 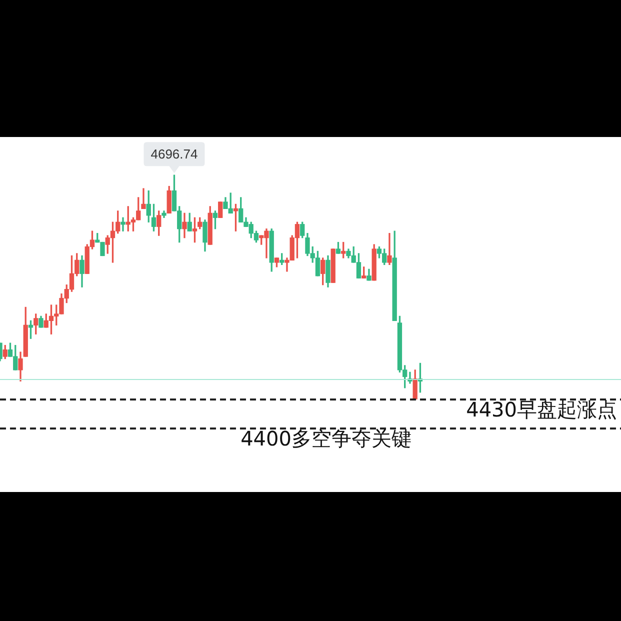 What do you see at coordinates (326, 438) in the screenshot?
I see `ref-line-label: 4400多空争夺关键` at bounding box center [326, 438].